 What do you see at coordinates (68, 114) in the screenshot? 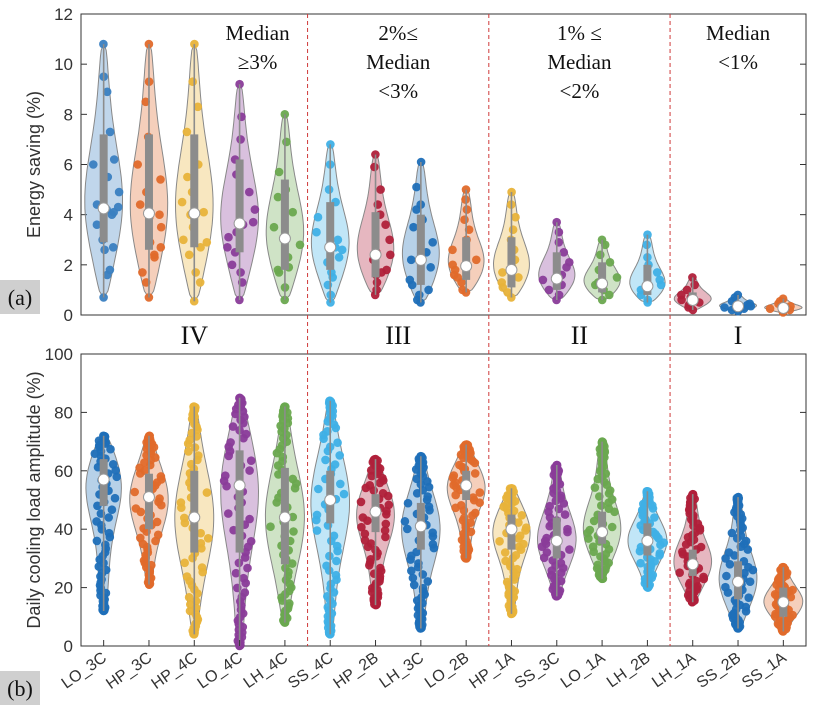
I see `y-tick-label: 8` at bounding box center [68, 114].